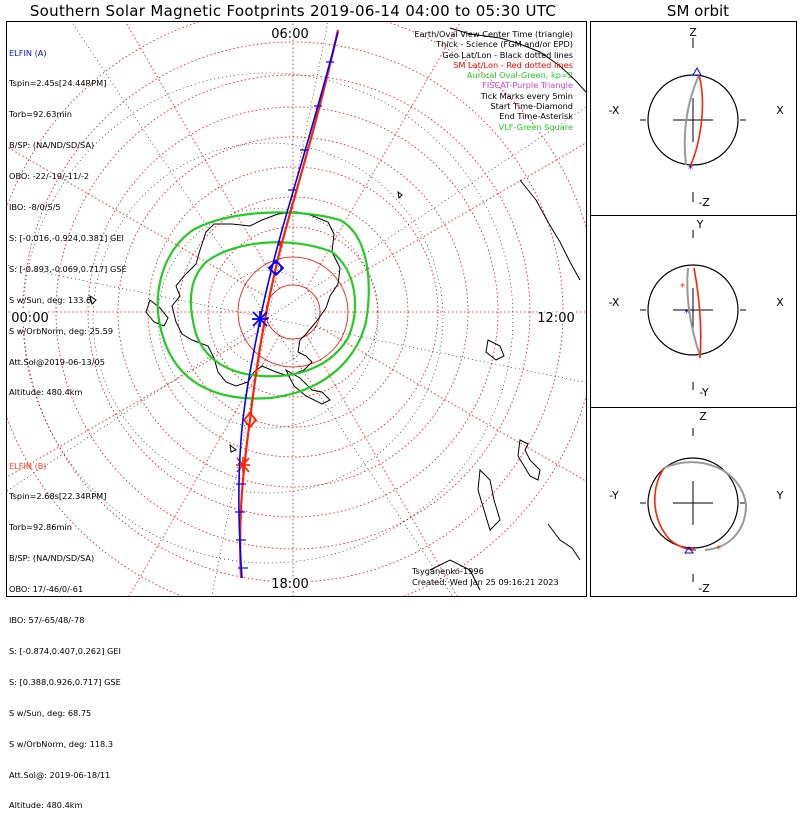 This screenshot has width=800, height=821. Describe the element at coordinates (28, 52) in the screenshot. I see `elfin-a-name: ELFIN (A)` at that location.